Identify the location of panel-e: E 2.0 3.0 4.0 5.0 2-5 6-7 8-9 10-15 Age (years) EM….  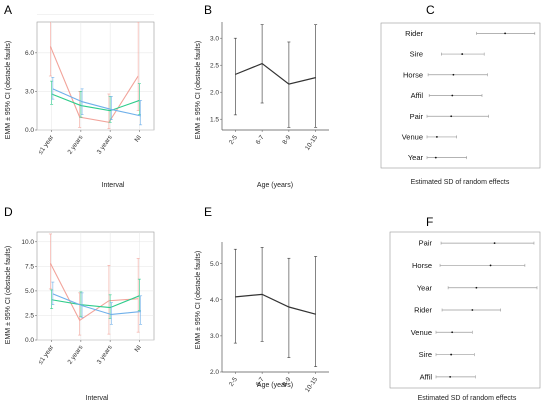
(262, 299).